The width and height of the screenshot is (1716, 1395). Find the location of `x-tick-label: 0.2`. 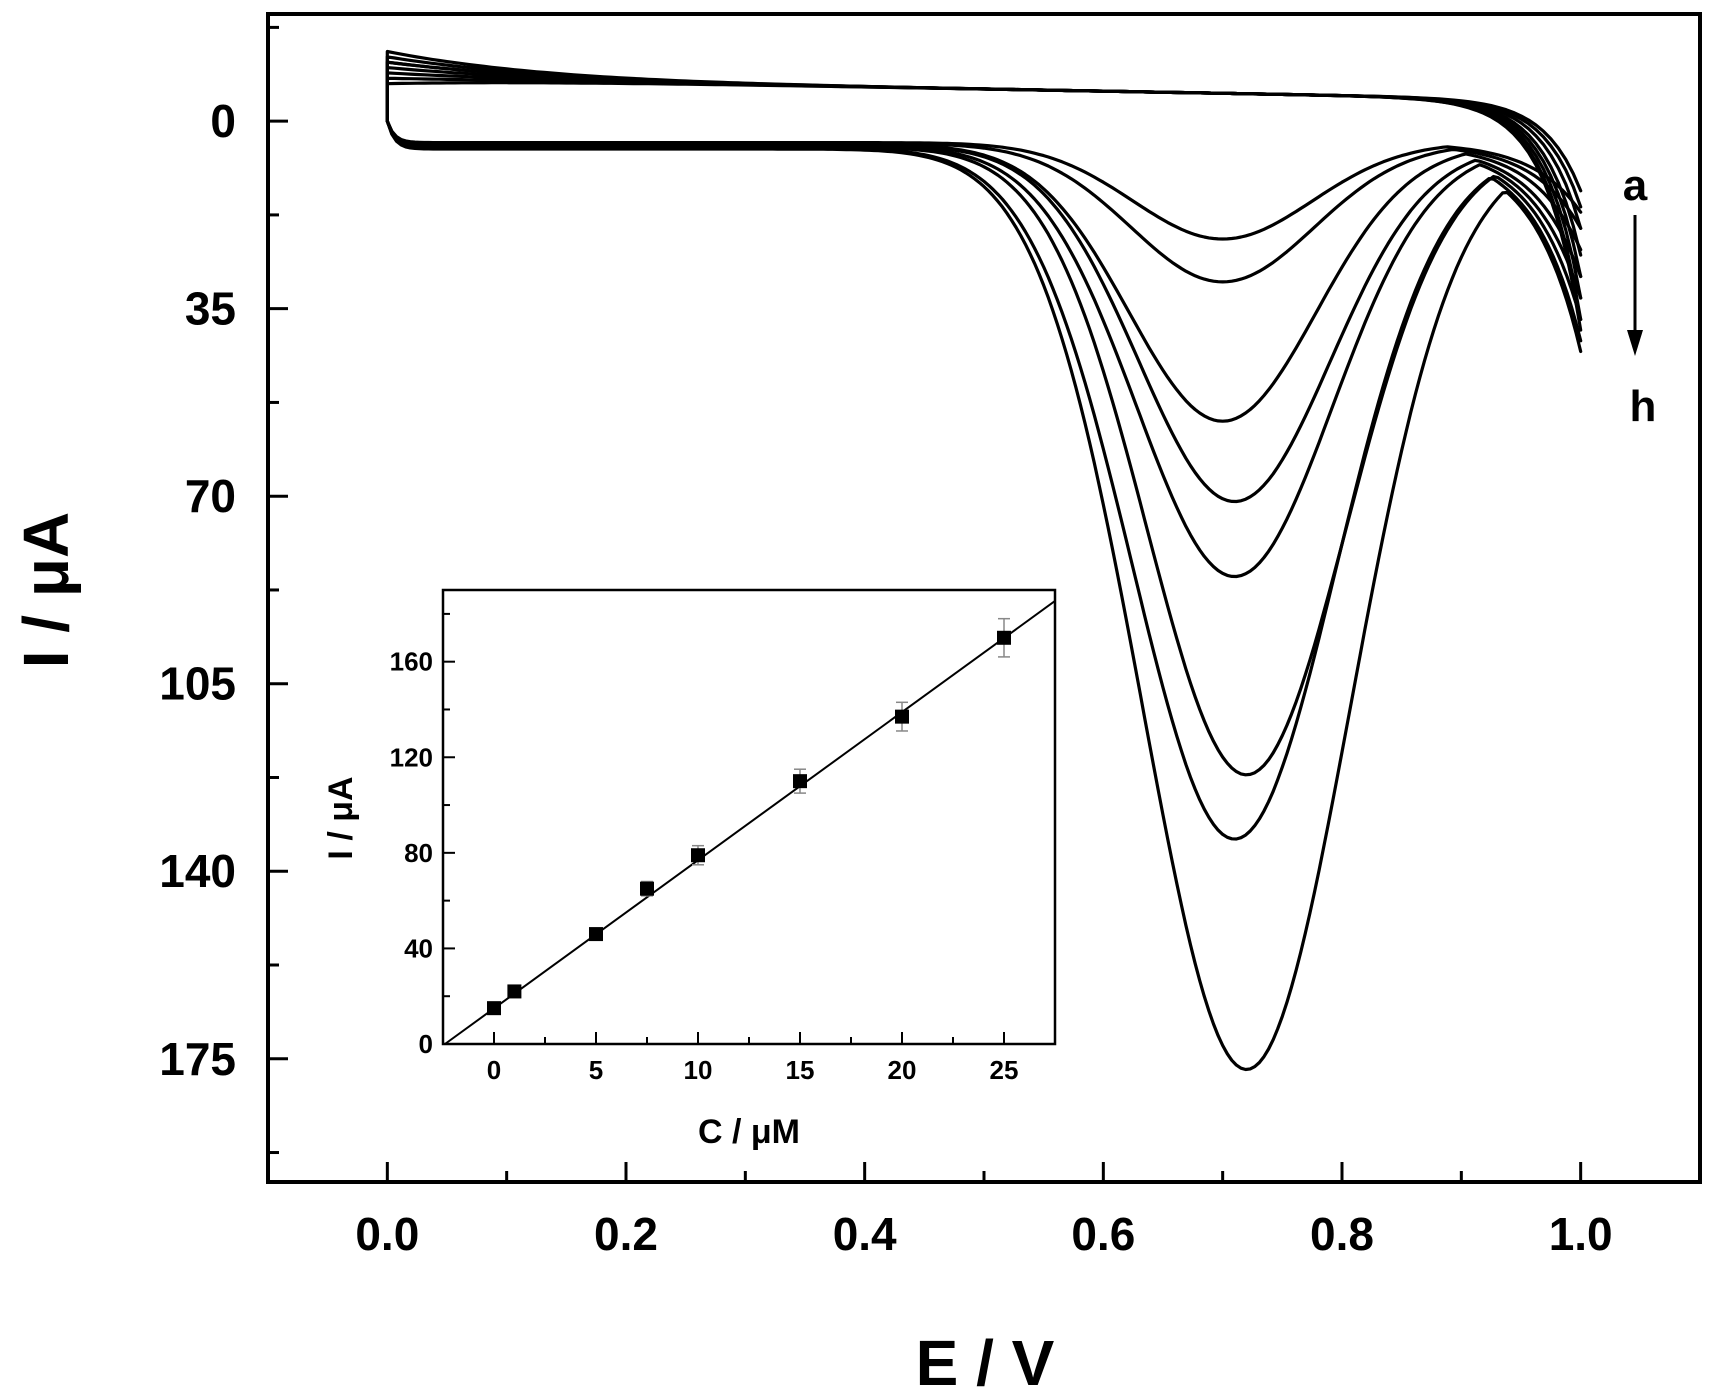

x-tick-label: 0.2 is located at coordinates (626, 1234).